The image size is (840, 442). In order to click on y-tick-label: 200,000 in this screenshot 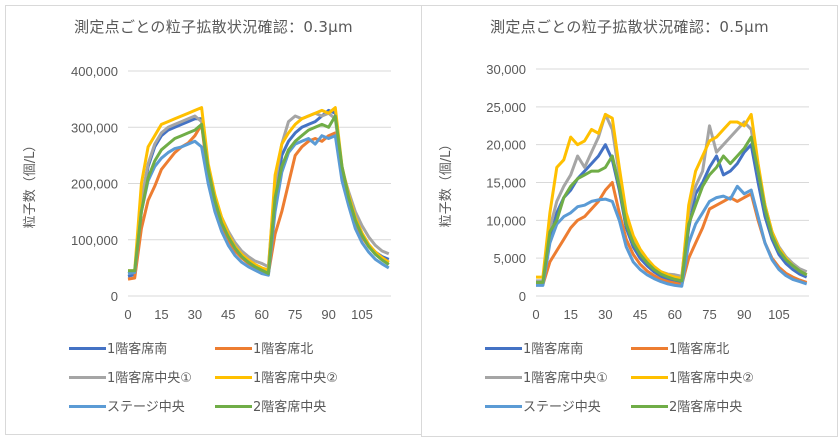, I will do `click(94, 184)`.